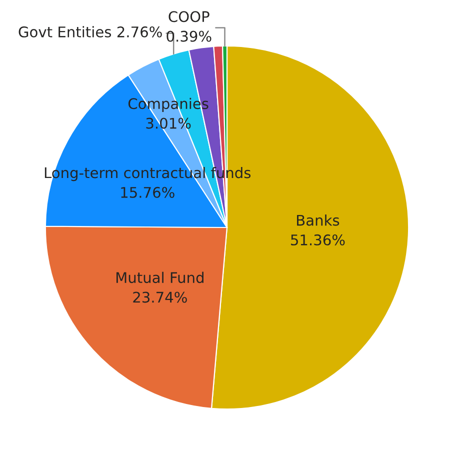  What do you see at coordinates (318, 220) in the screenshot?
I see `slice-label: Banks` at bounding box center [318, 220].